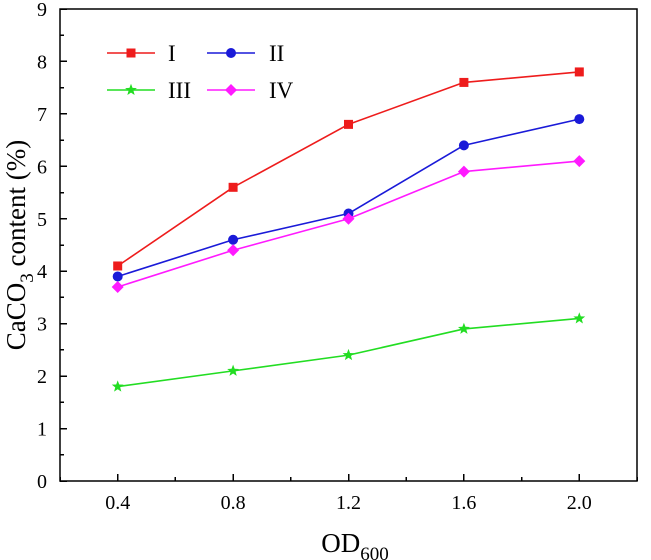 The height and width of the screenshot is (560, 651). Describe the element at coordinates (42, 62) in the screenshot. I see `y-tick-label: 8` at that location.